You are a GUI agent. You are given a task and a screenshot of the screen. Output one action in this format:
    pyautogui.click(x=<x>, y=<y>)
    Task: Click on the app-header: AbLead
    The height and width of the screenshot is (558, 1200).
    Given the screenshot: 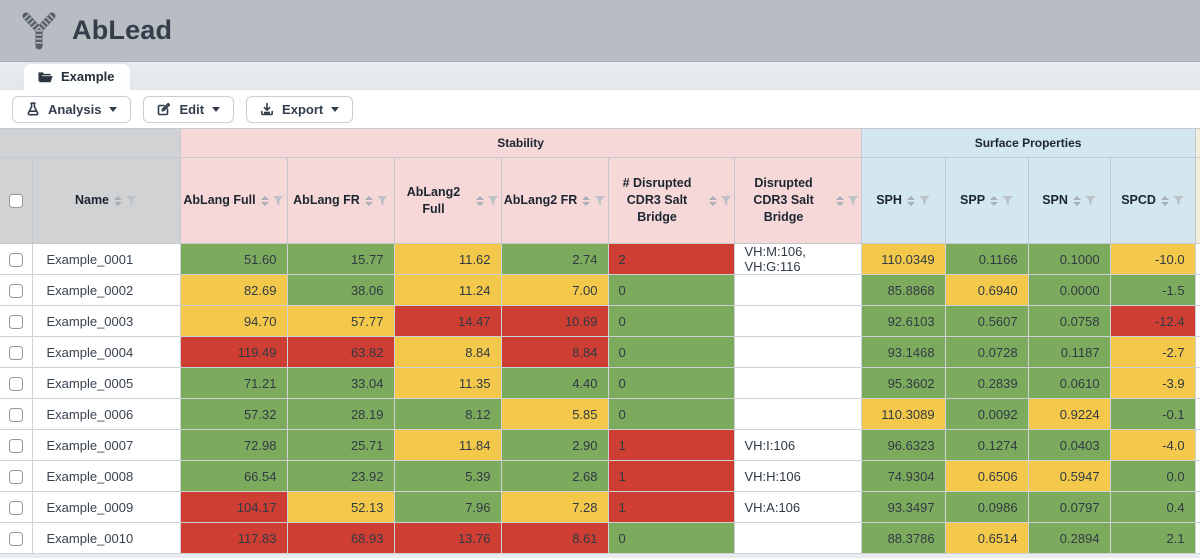 What is the action you would take?
    pyautogui.click(x=600, y=31)
    